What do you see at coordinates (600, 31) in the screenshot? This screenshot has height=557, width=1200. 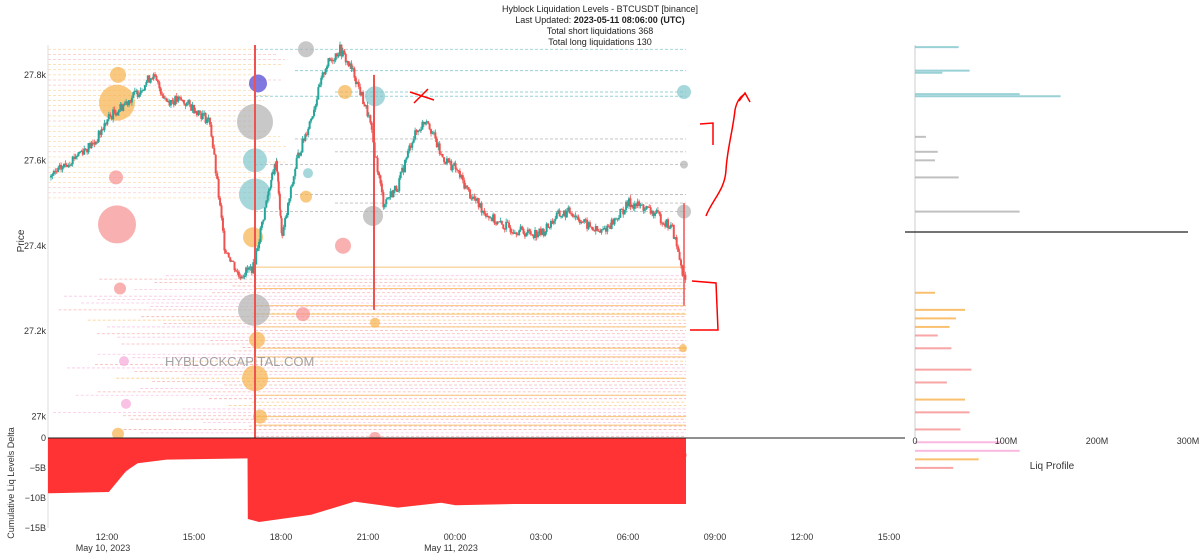 I see `short-liq-total: Total short liquidations 368` at bounding box center [600, 31].